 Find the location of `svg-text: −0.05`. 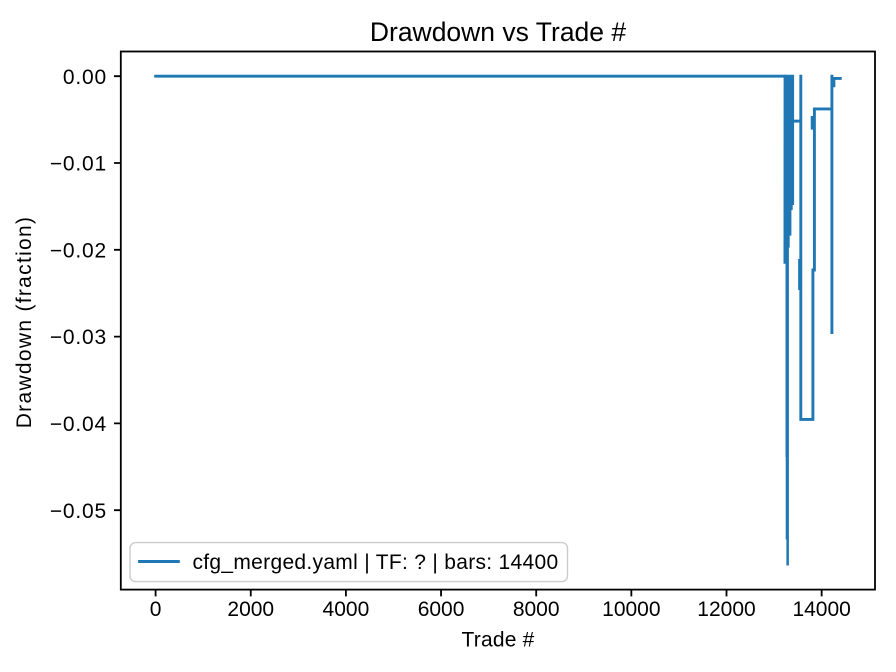

svg-text: −0.05 is located at coordinates (78, 511).